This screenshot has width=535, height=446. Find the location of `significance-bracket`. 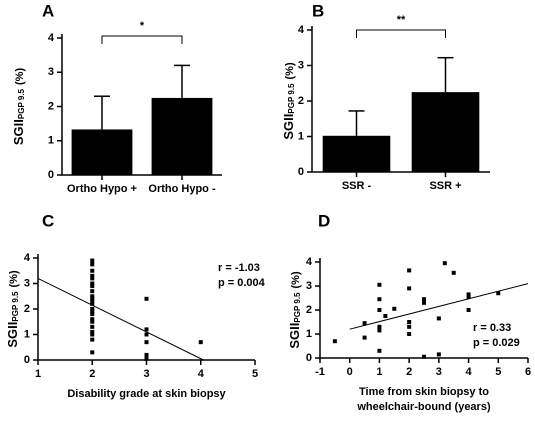

significance-bracket is located at coordinates (142, 39).